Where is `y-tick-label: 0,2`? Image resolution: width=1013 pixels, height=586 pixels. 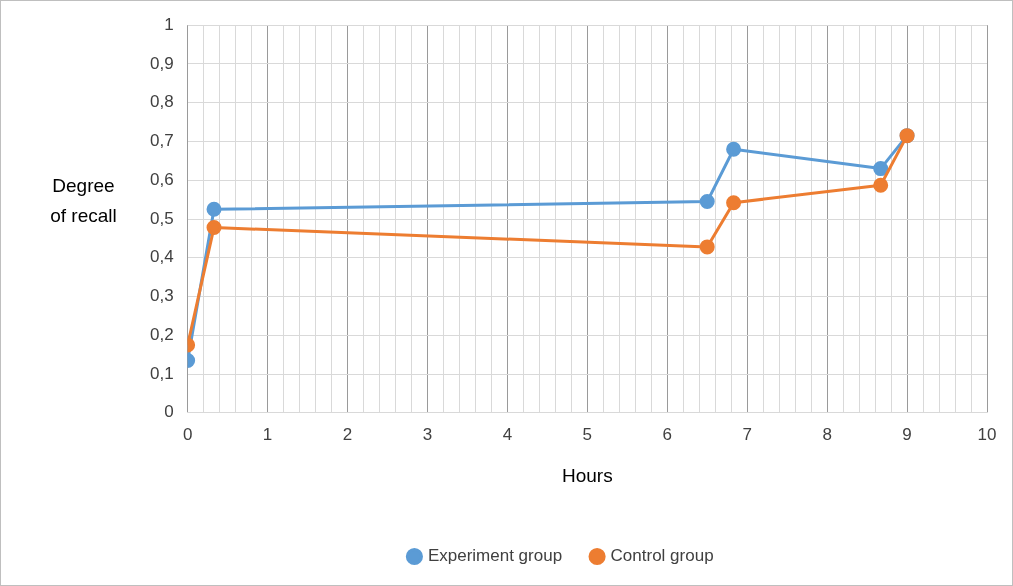
y-tick-label: 0,2 is located at coordinates (161, 334).